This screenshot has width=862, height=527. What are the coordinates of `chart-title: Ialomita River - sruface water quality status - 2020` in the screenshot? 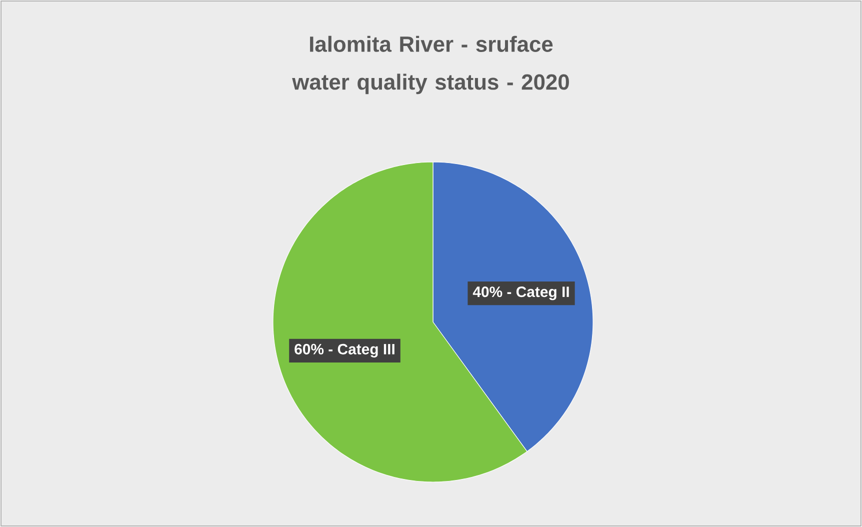 It's located at (430, 65).